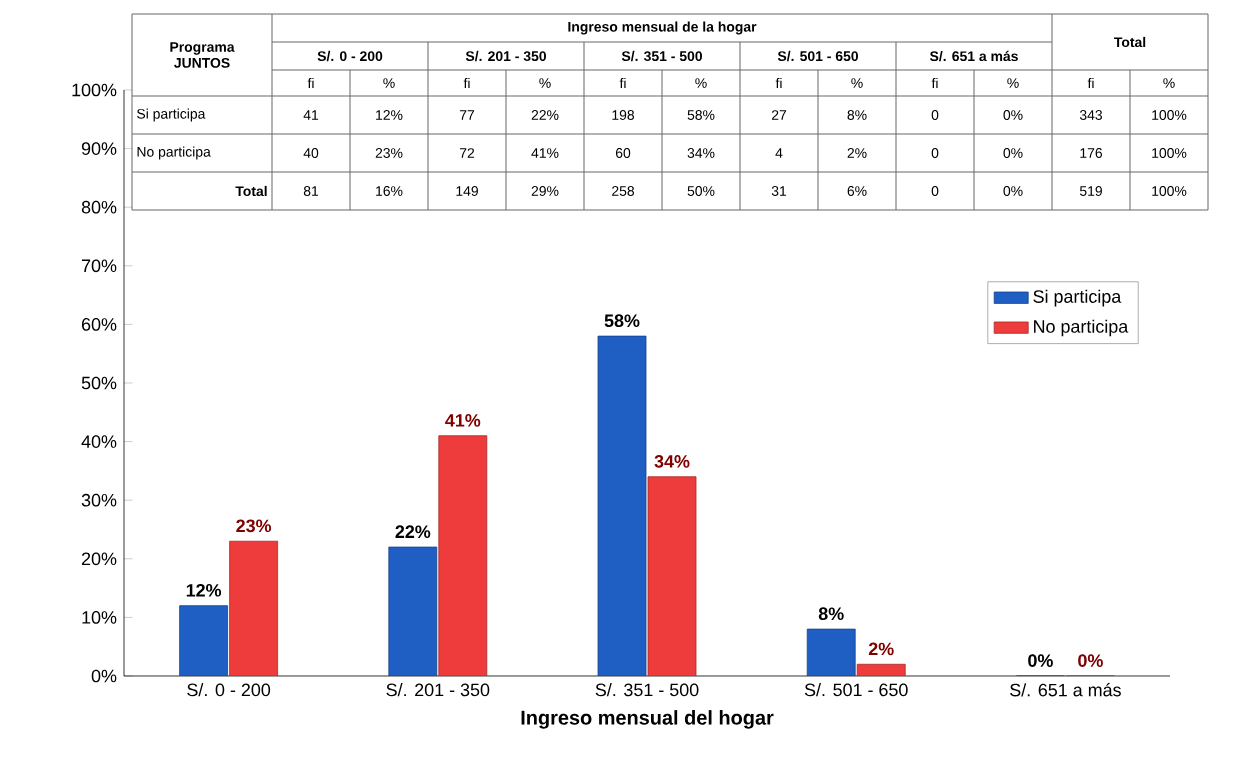  Describe the element at coordinates (647, 690) in the screenshot. I see `x-tick-label: S/. 351 - 500` at that location.